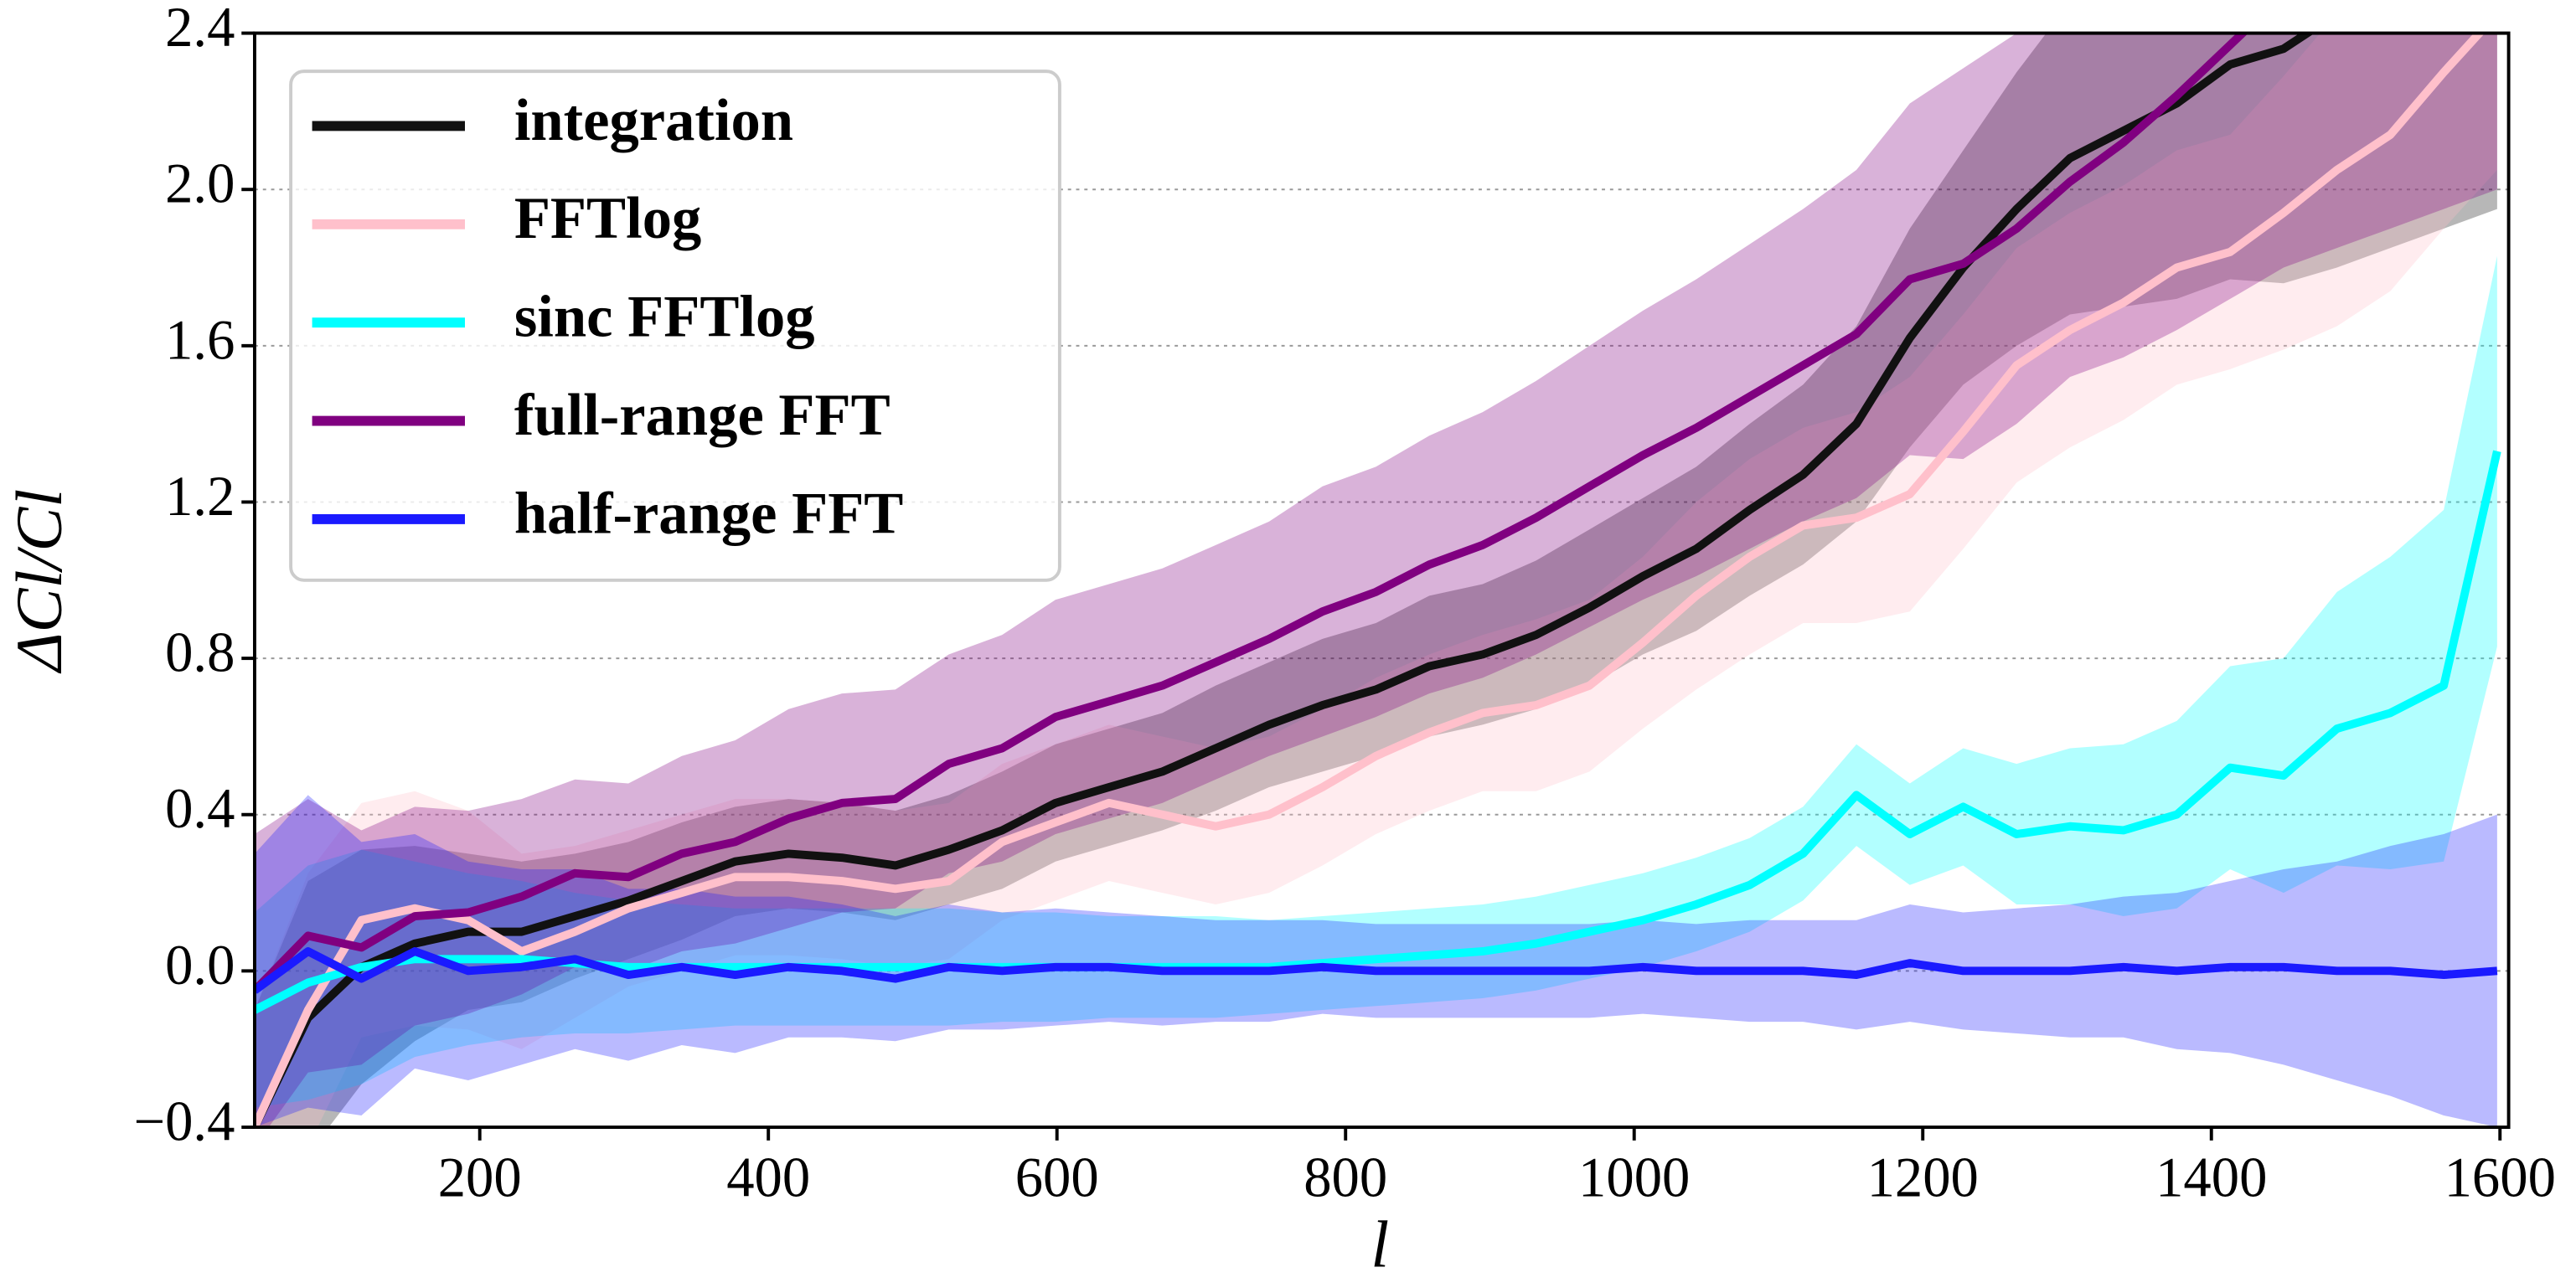  Describe the element at coordinates (200, 966) in the screenshot. I see `y-tick-label: 0.0` at that location.